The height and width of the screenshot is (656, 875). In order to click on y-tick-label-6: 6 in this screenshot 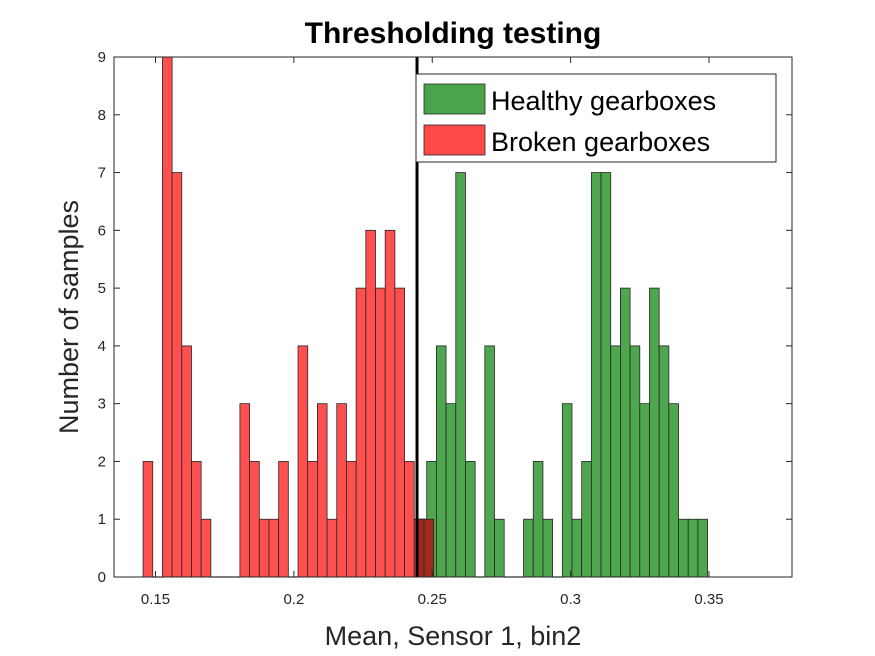, I will do `click(102, 230)`.